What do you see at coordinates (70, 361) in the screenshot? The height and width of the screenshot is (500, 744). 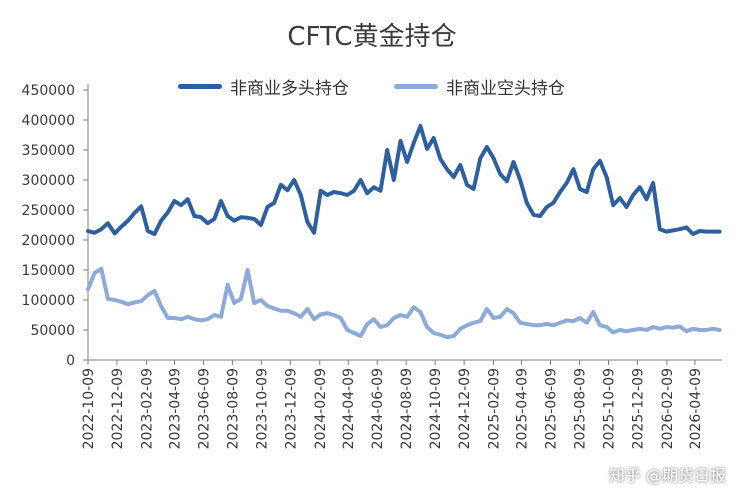 I see `y-tick-label: 0` at bounding box center [70, 361].